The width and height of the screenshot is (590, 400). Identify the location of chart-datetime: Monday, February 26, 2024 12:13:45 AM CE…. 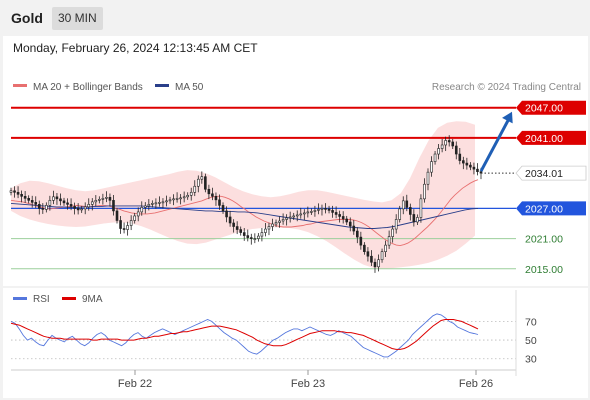
(135, 48).